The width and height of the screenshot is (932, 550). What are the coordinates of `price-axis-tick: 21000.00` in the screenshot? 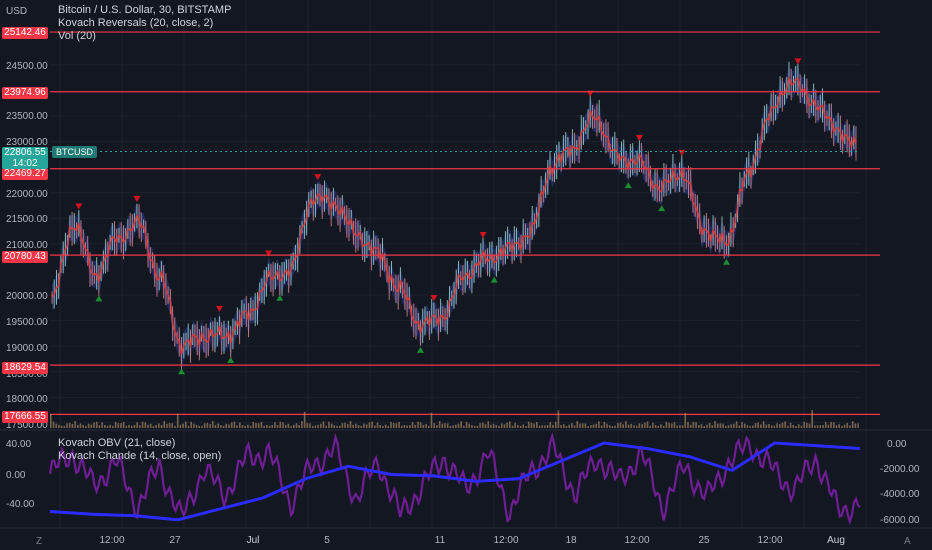 It's located at (27, 245).